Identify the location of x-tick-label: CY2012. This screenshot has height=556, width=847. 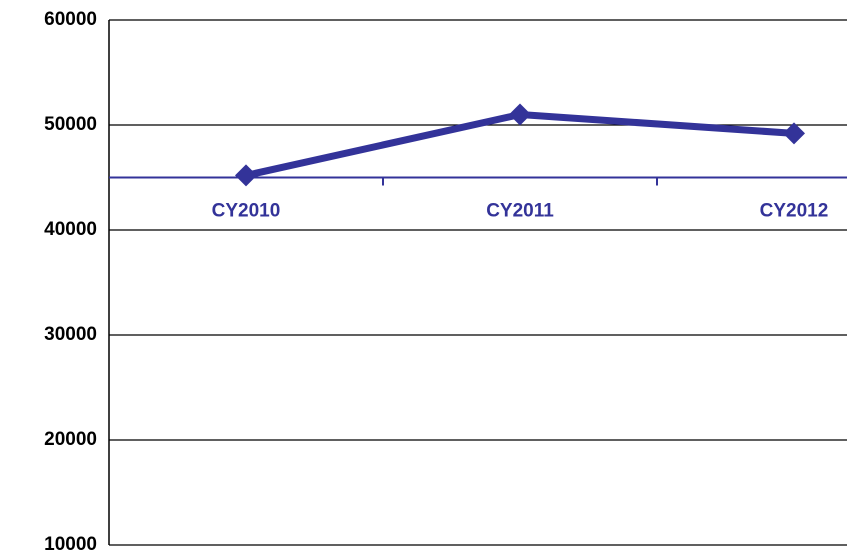
(794, 211).